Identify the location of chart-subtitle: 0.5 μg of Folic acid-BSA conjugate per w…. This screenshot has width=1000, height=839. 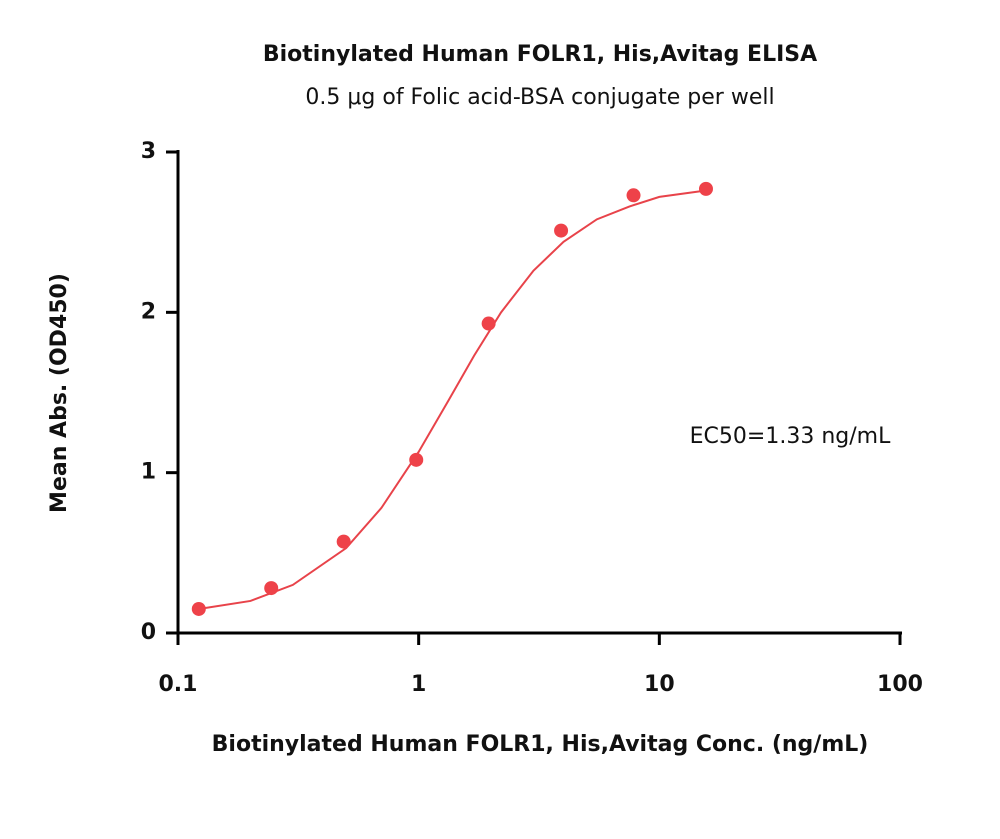
(539, 97).